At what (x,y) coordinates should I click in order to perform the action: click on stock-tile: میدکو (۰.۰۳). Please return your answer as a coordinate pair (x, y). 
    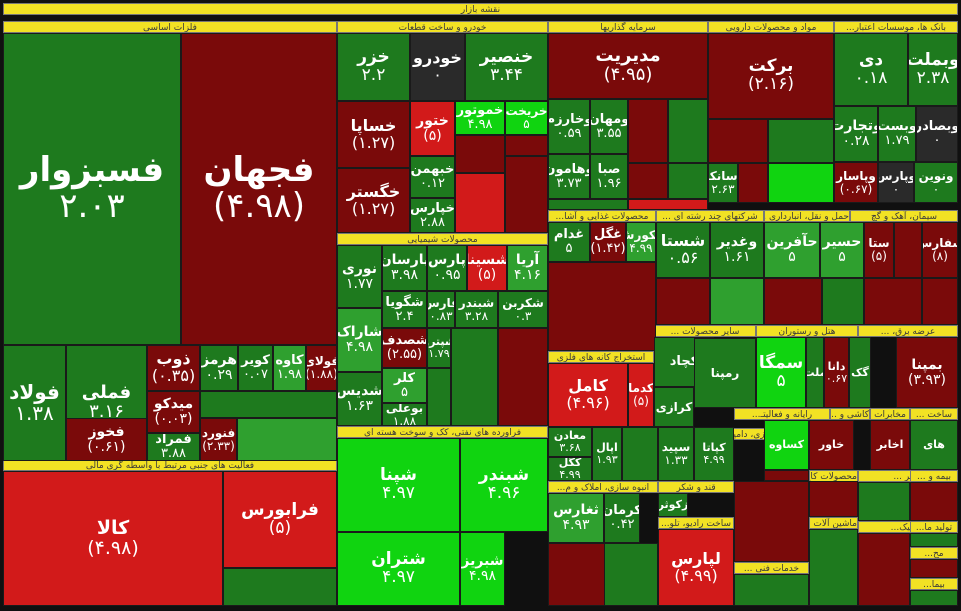
    Looking at the image, I should click on (173, 412).